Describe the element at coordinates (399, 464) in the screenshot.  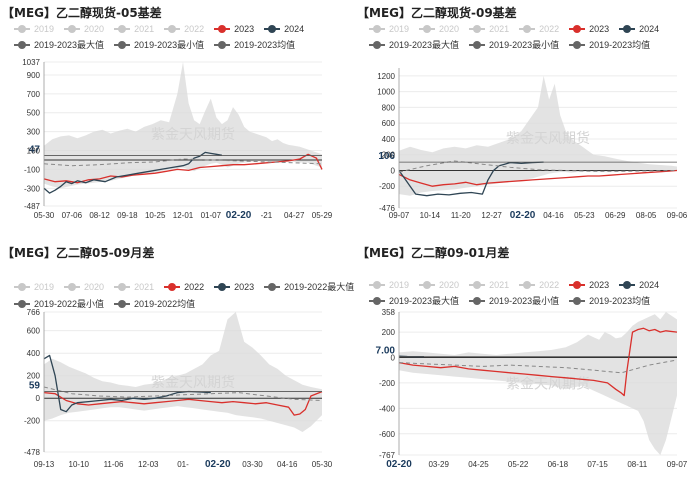
I see `x-tick-label: 02-20` at that location.